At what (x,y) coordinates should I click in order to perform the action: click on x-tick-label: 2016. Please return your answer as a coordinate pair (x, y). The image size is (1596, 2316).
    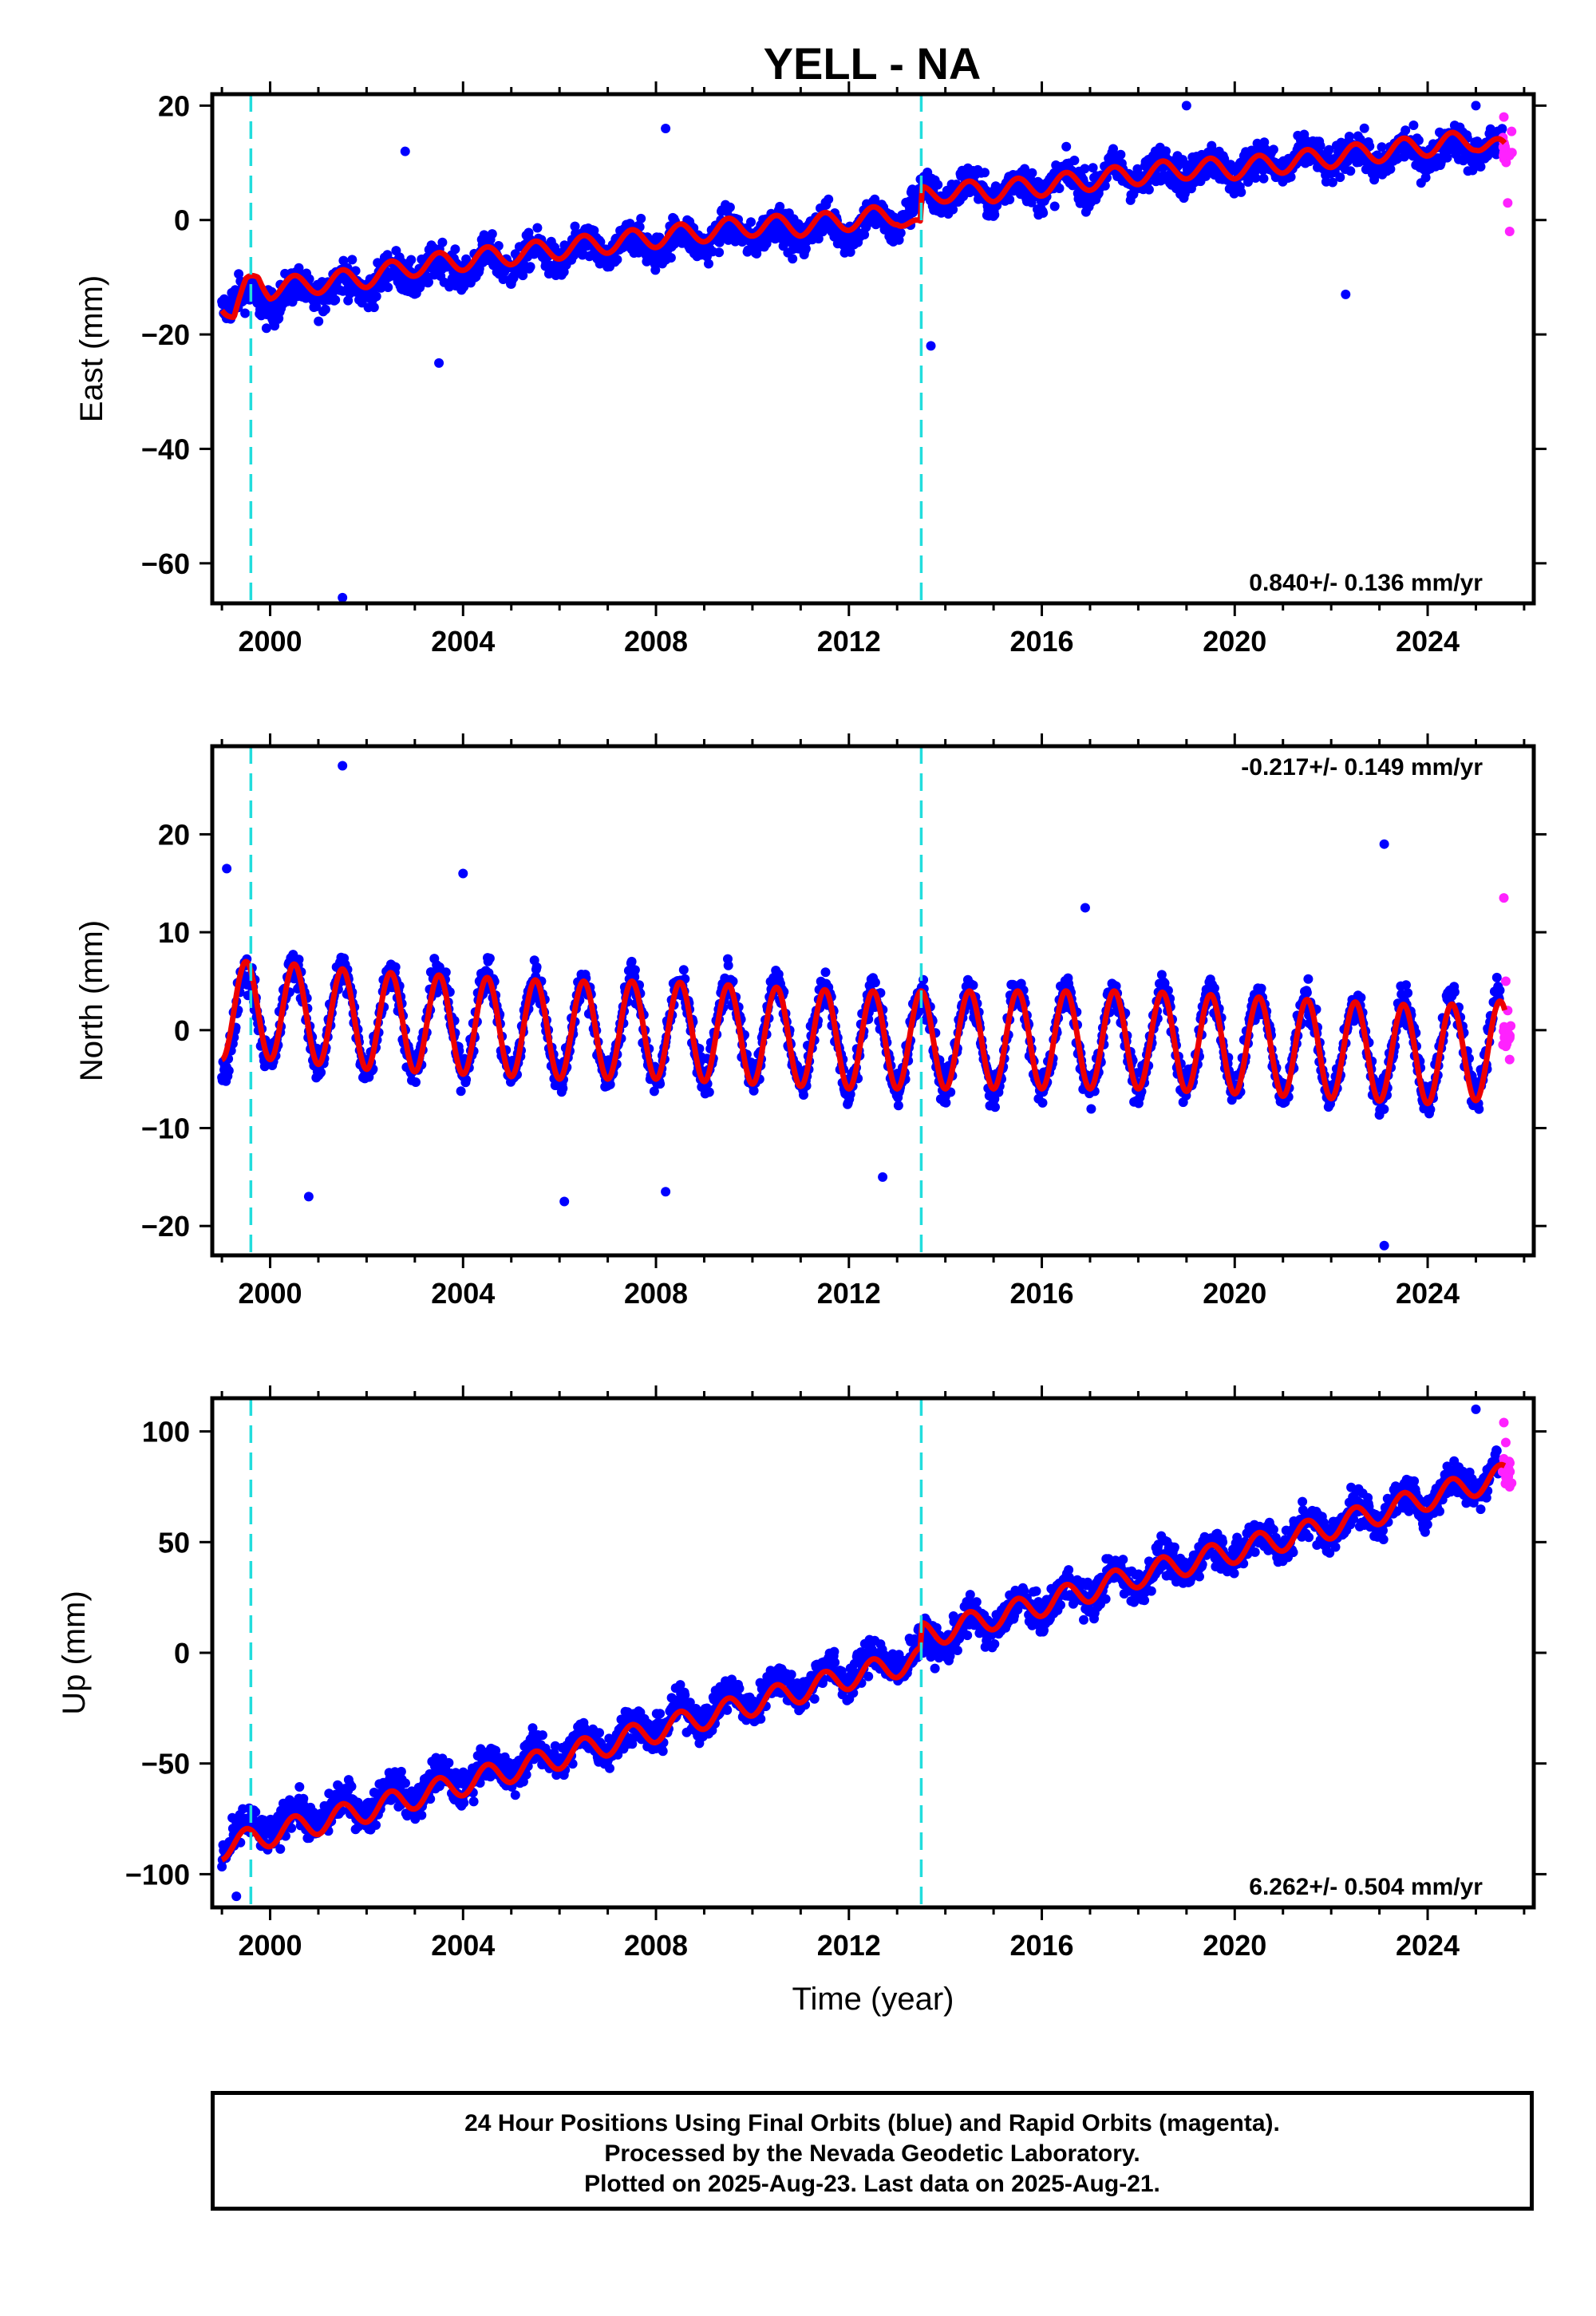
    Looking at the image, I should click on (1041, 1293).